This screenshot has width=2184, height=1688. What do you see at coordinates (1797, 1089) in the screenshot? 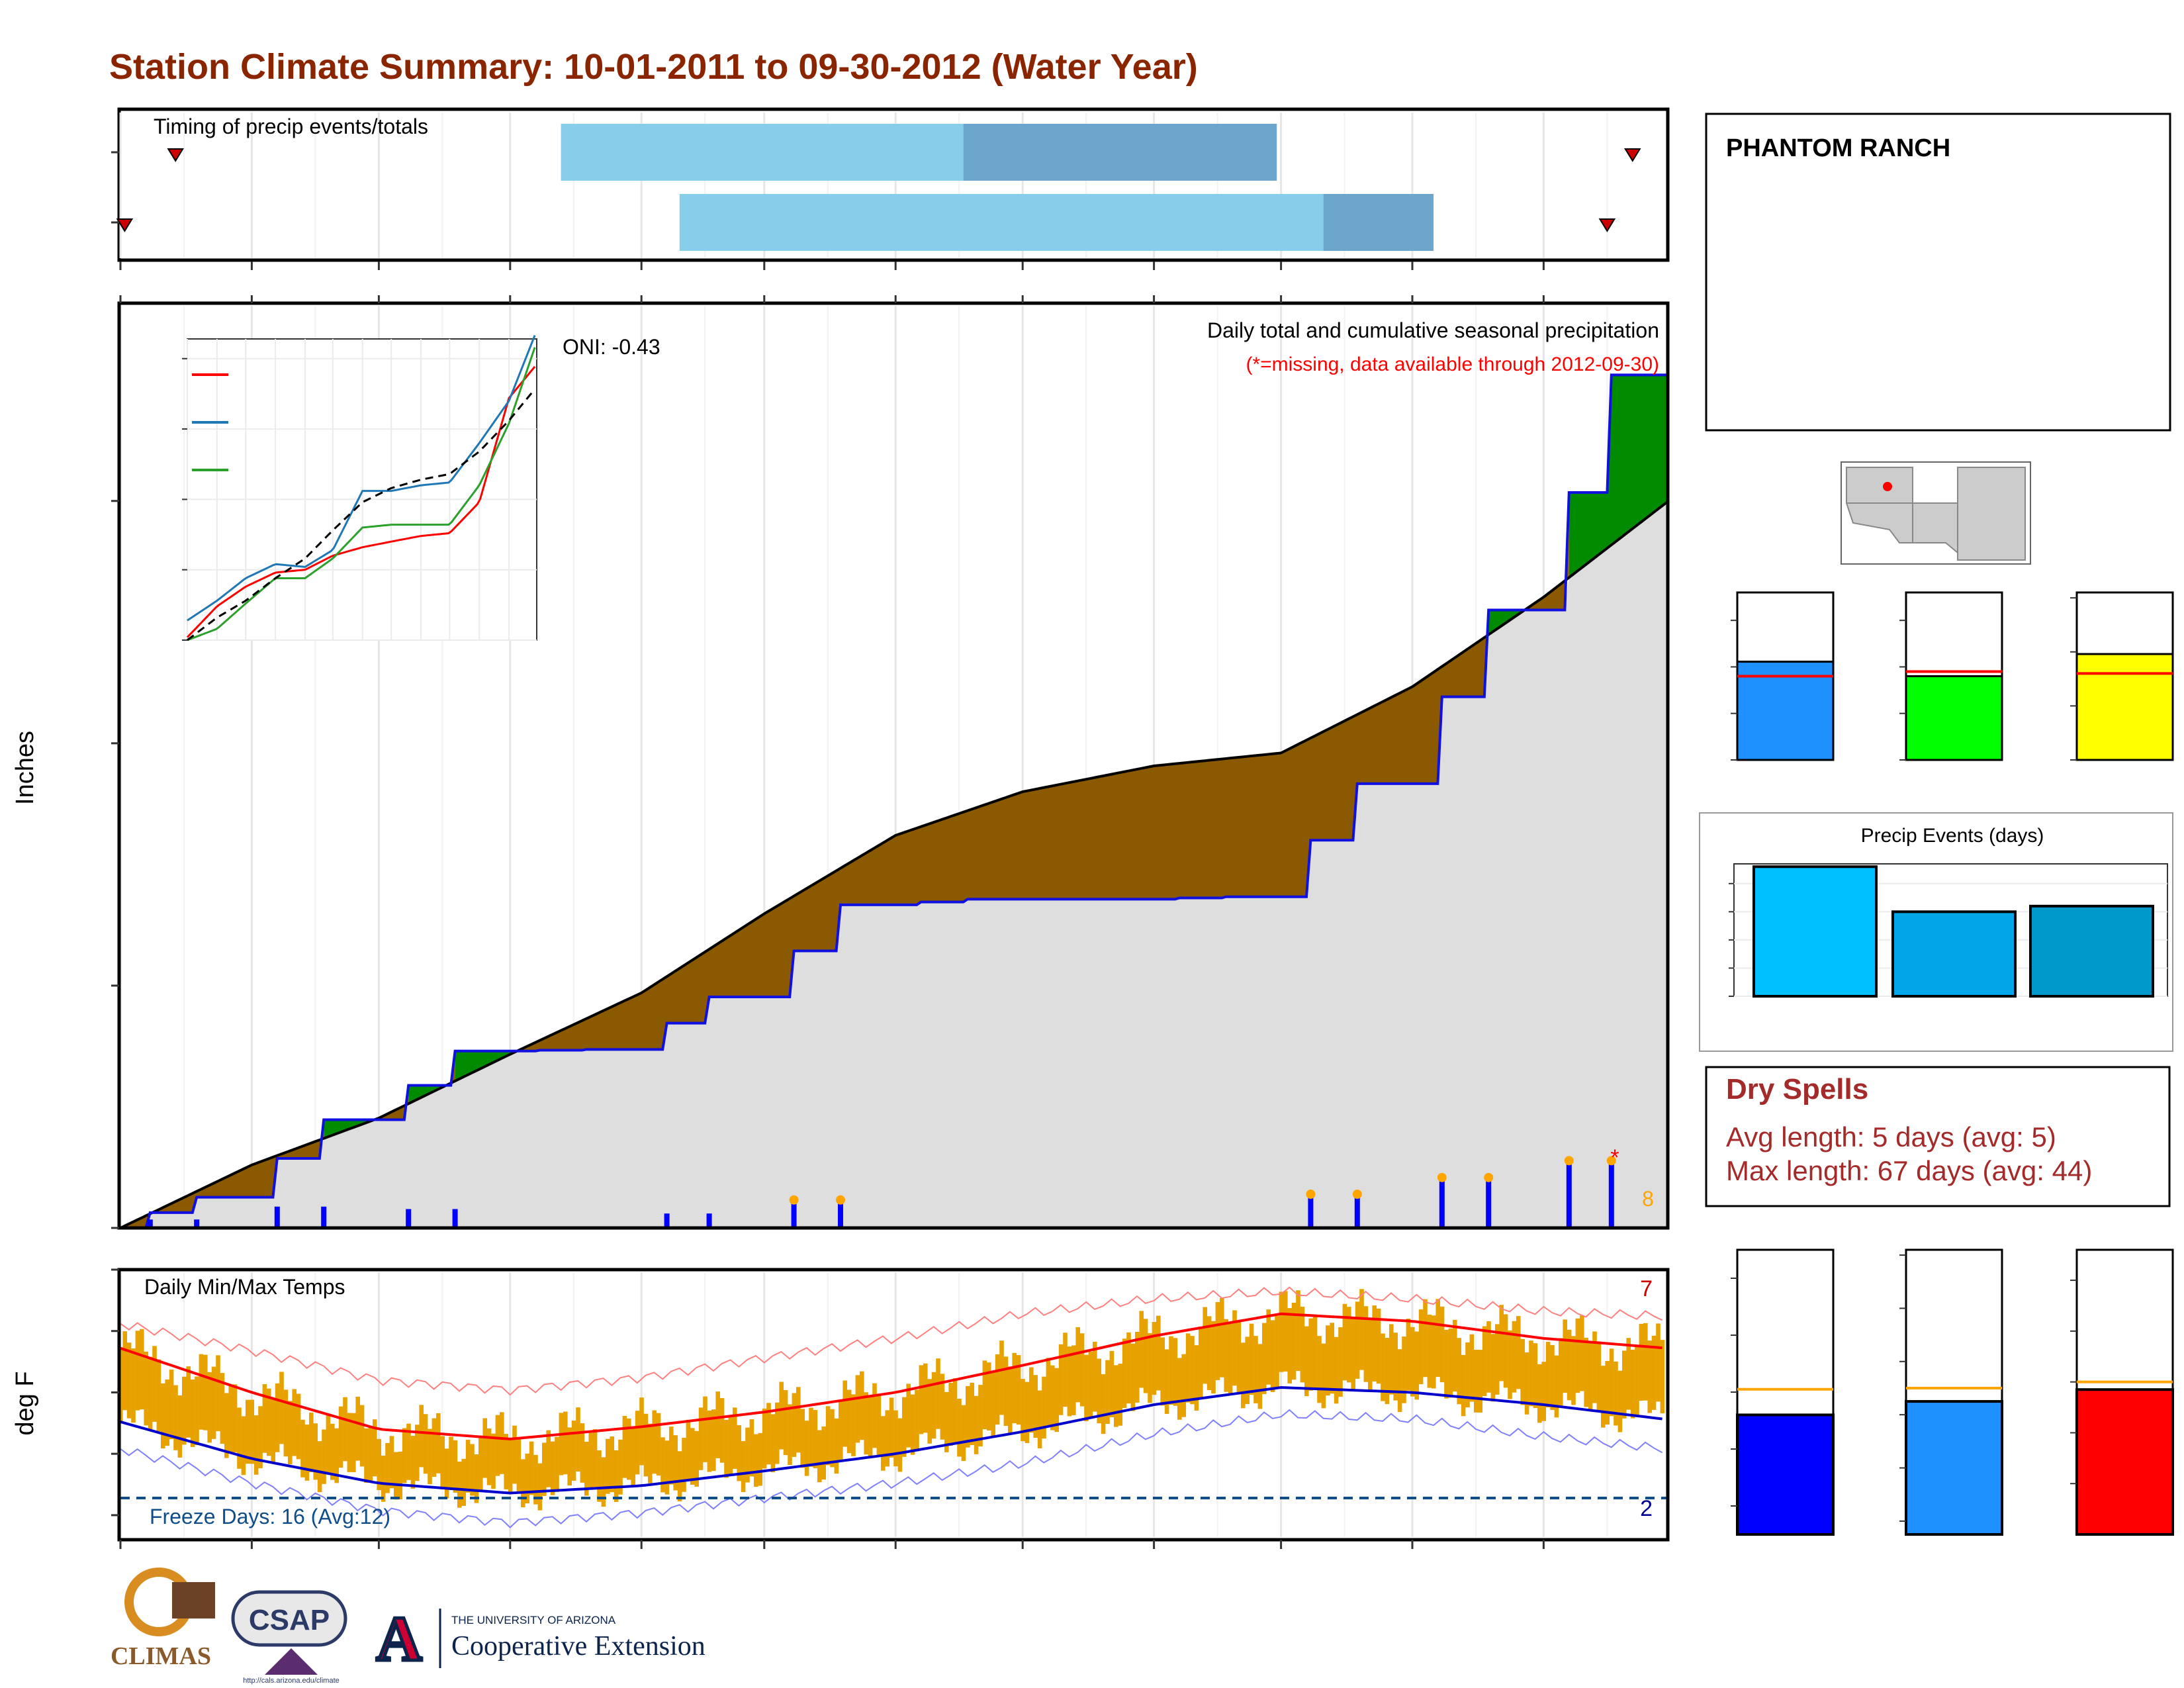
I see `dry-spells-title: Dry Spells` at bounding box center [1797, 1089].